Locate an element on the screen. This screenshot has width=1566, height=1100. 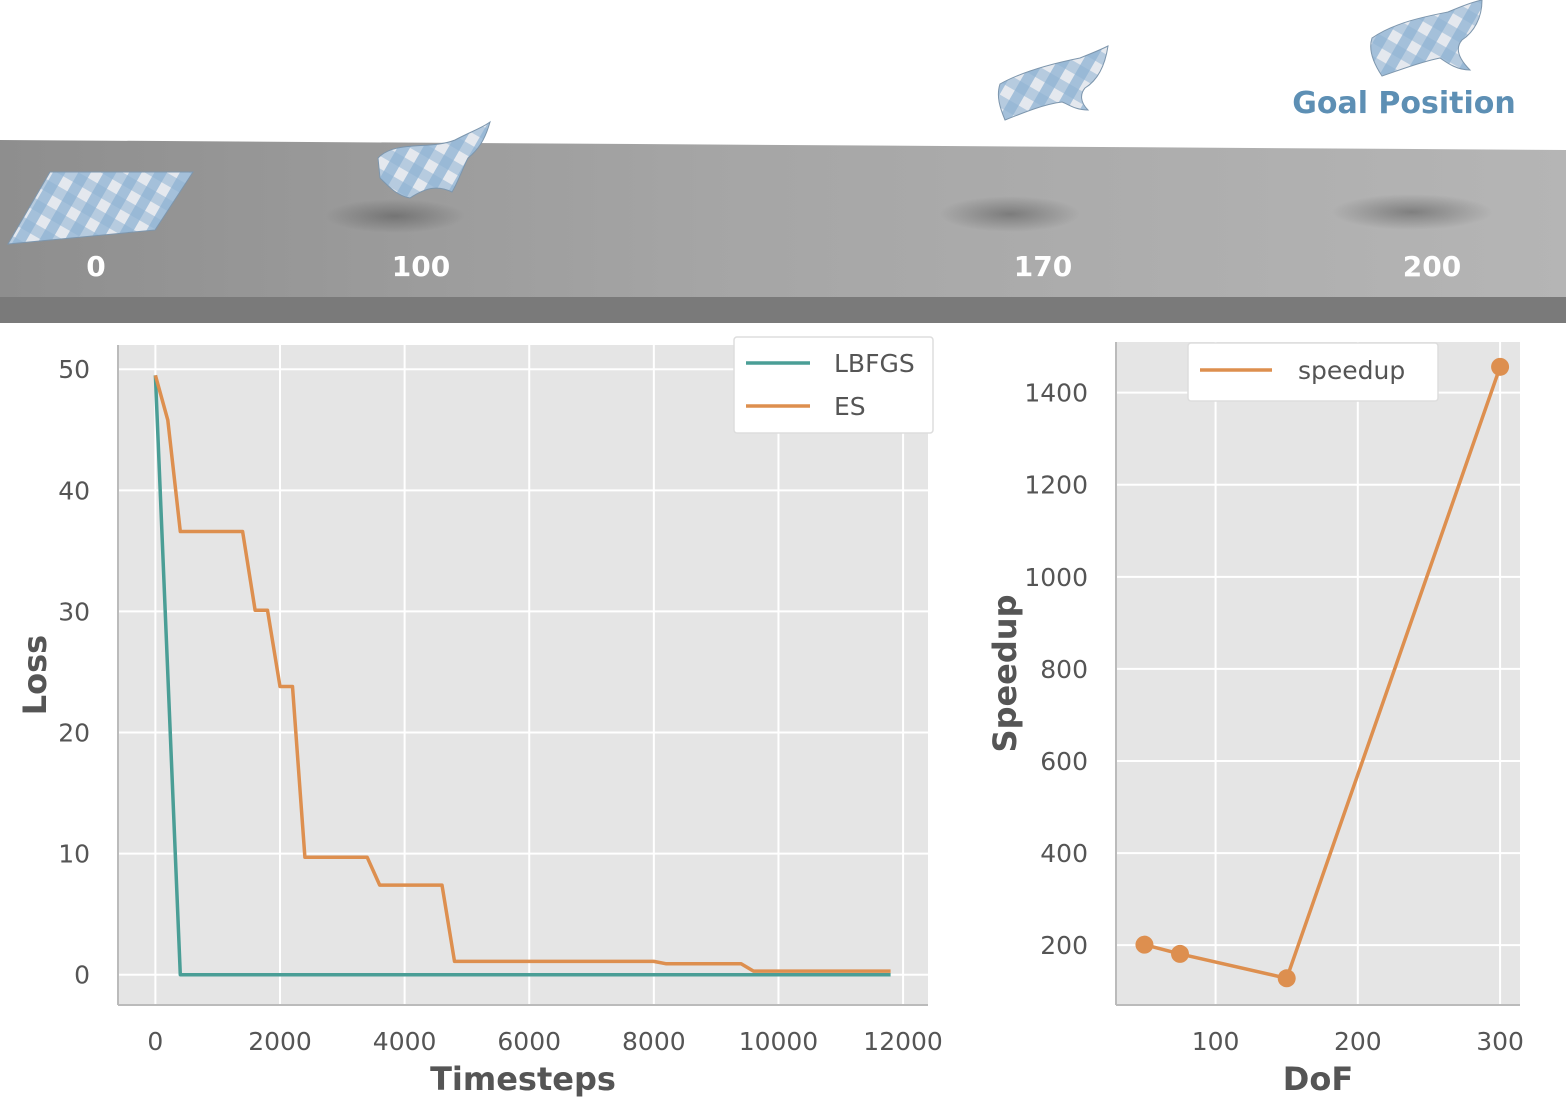
y-tick-label: 40 is located at coordinates (74, 490).